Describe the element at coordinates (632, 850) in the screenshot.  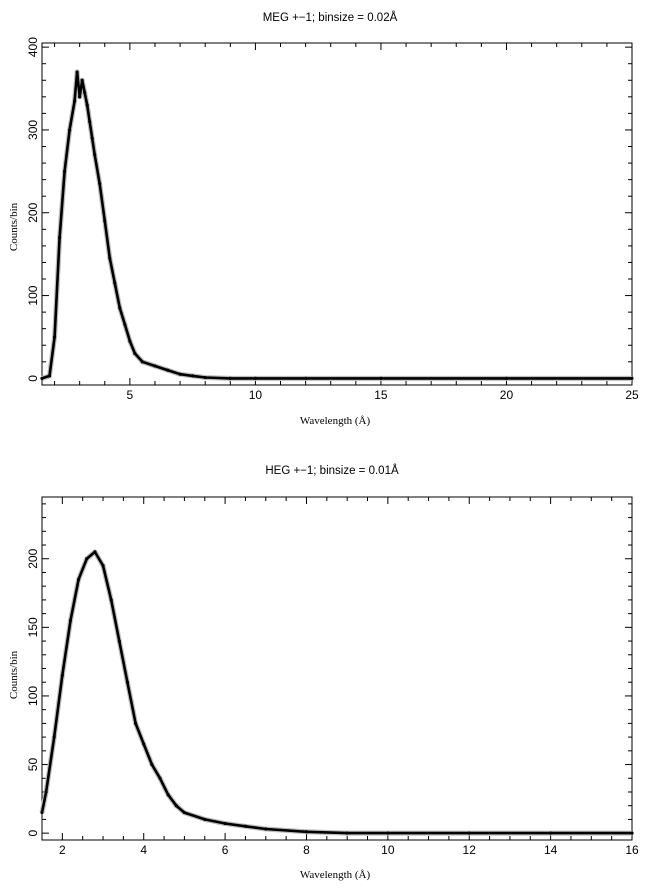
I see `heg-xtick-label: 16` at that location.